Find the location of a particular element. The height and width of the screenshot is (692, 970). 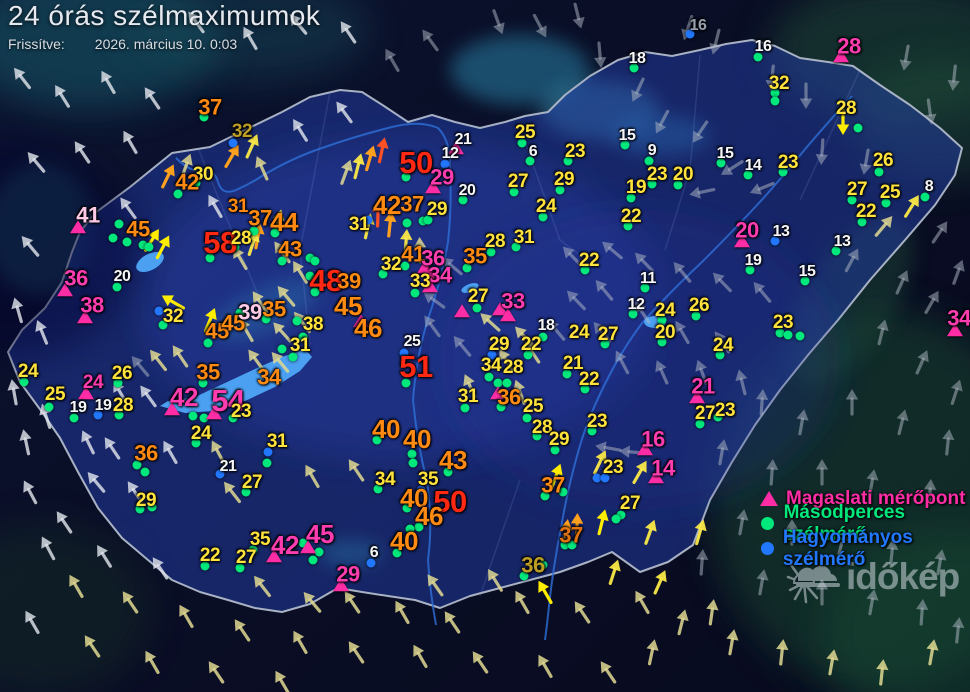

updated-timestamp: 2026. március 10. 0:03 is located at coordinates (166, 44).